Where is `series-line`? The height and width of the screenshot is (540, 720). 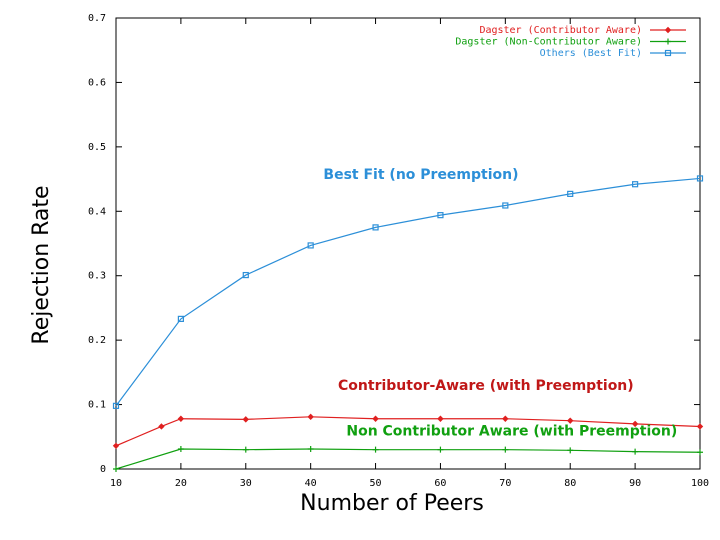 series-line is located at coordinates (408, 459).